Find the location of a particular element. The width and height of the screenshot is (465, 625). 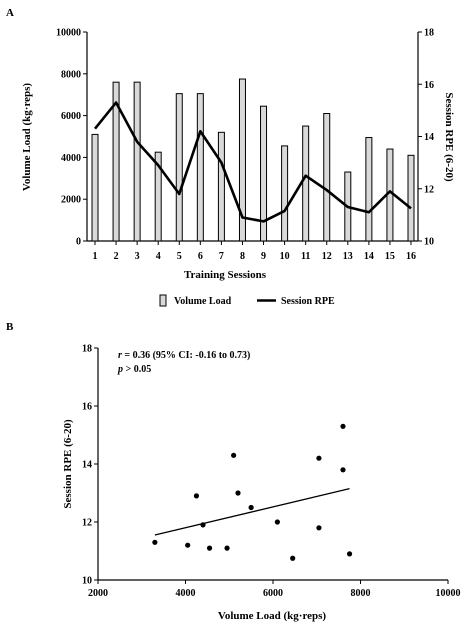

panel-b-points is located at coordinates (252, 492).